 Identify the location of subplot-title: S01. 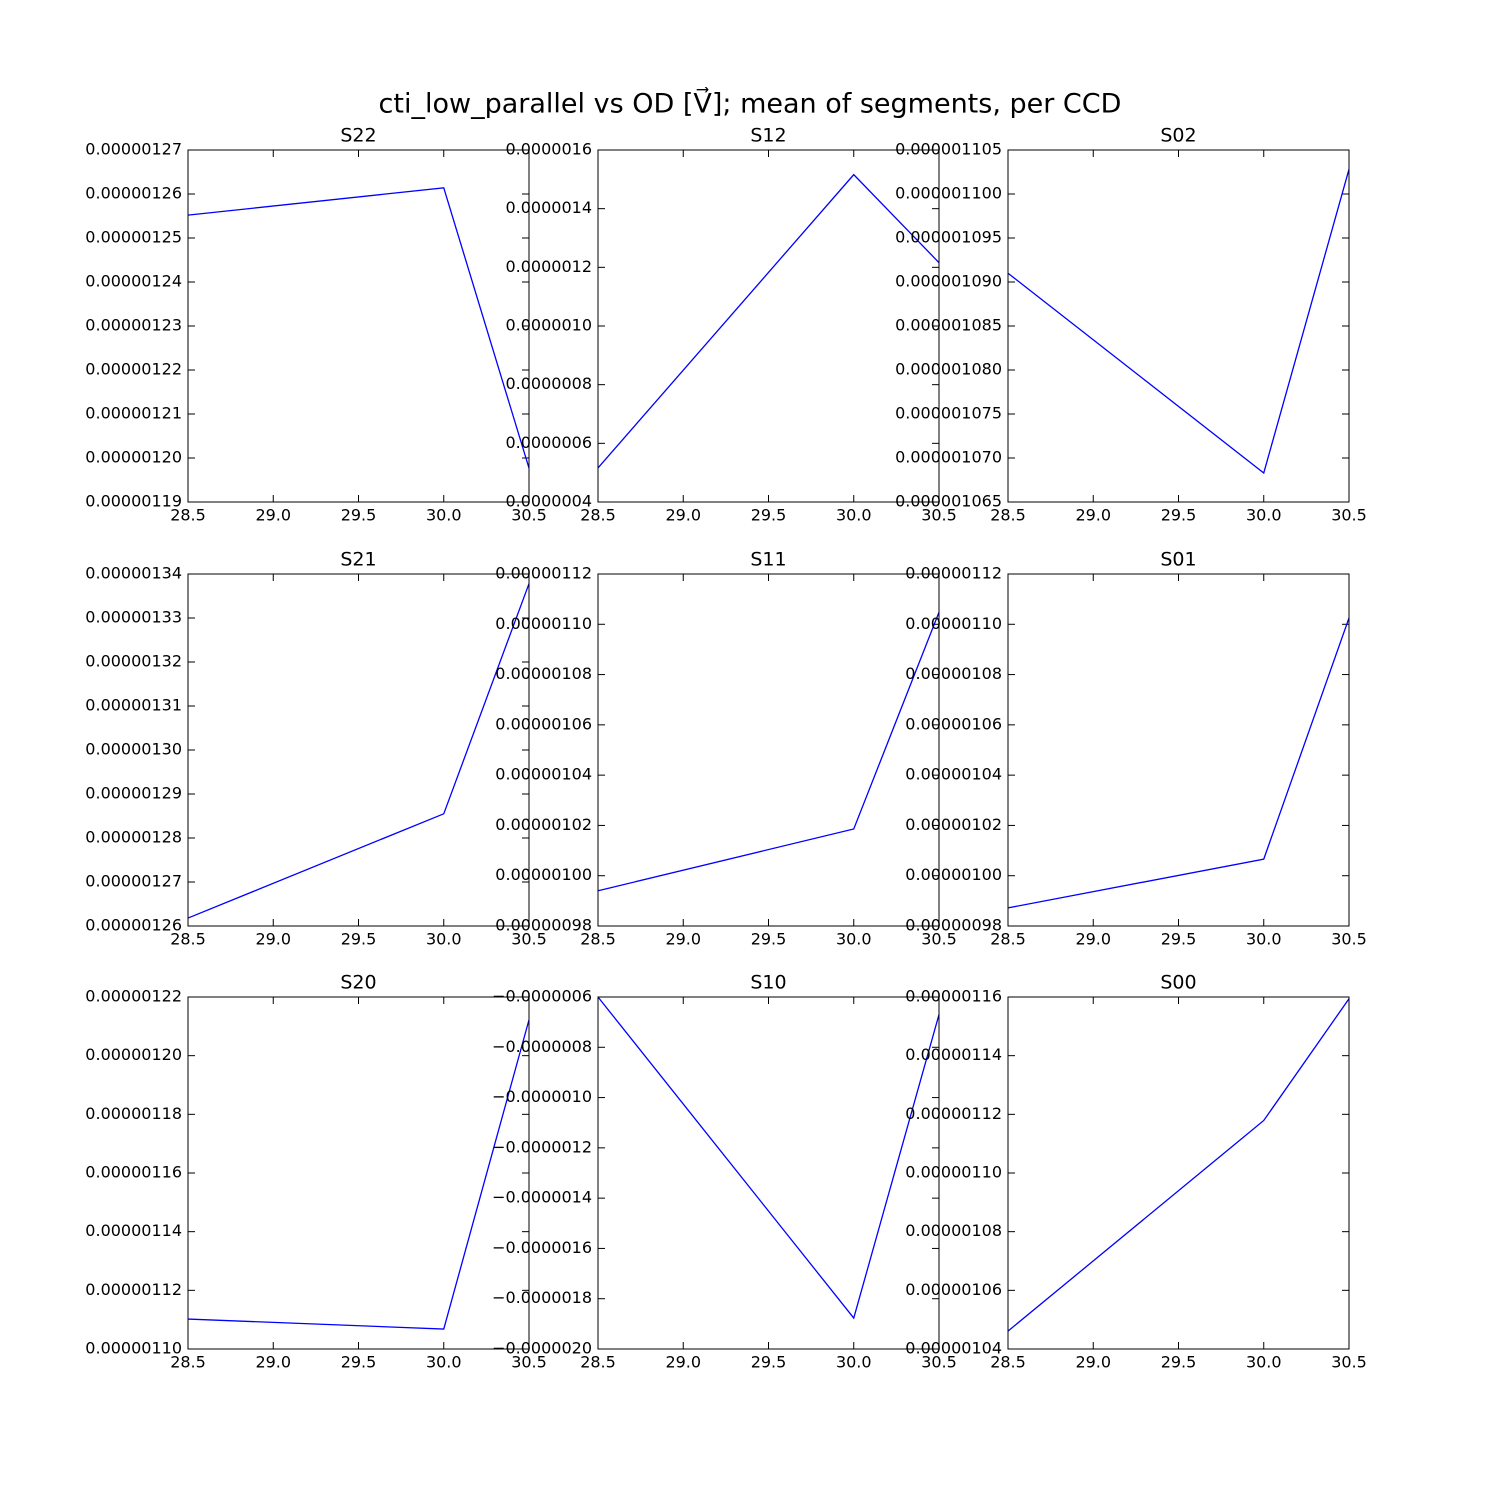
(1178, 560).